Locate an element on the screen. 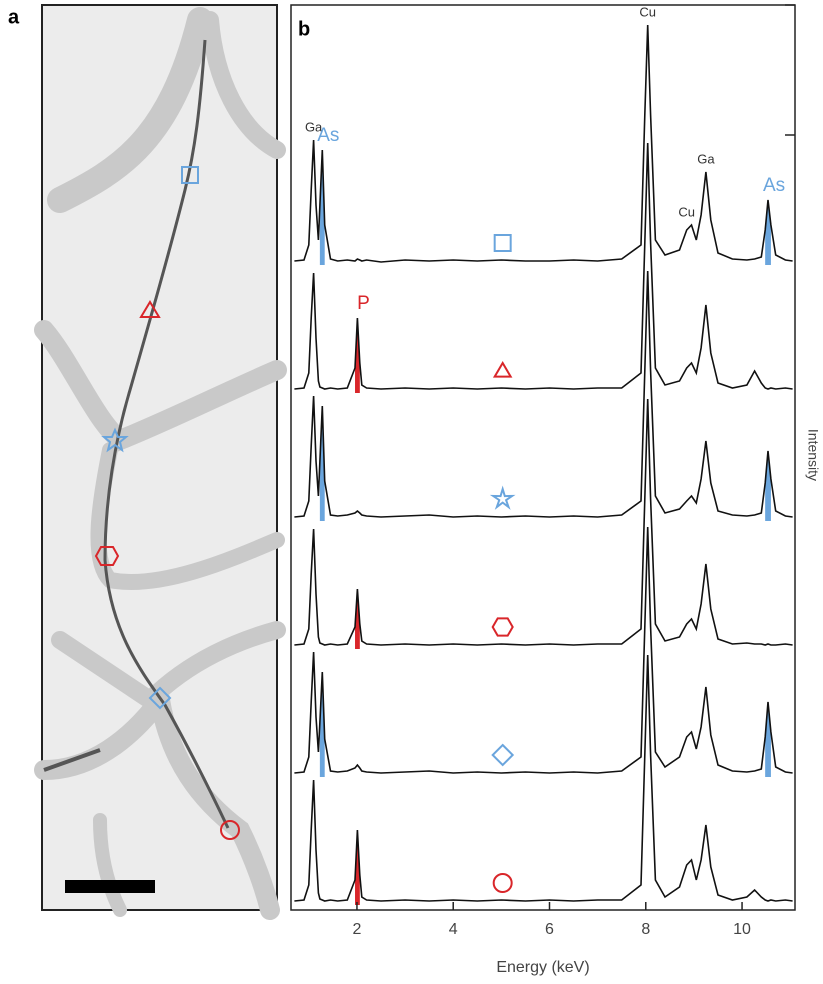  peak-label: P is located at coordinates (363, 303).